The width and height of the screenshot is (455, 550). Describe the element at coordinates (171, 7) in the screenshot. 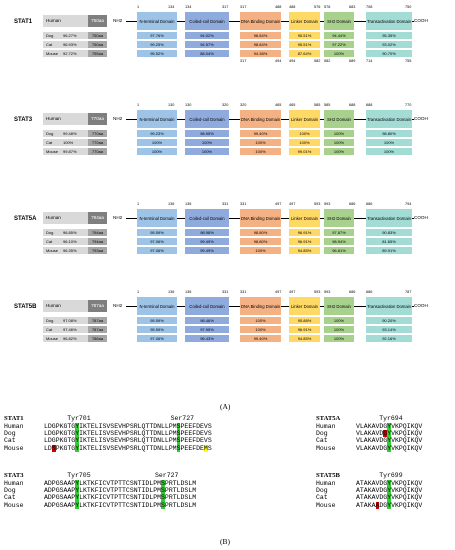

I see `stat1-position-top: 134` at that location.